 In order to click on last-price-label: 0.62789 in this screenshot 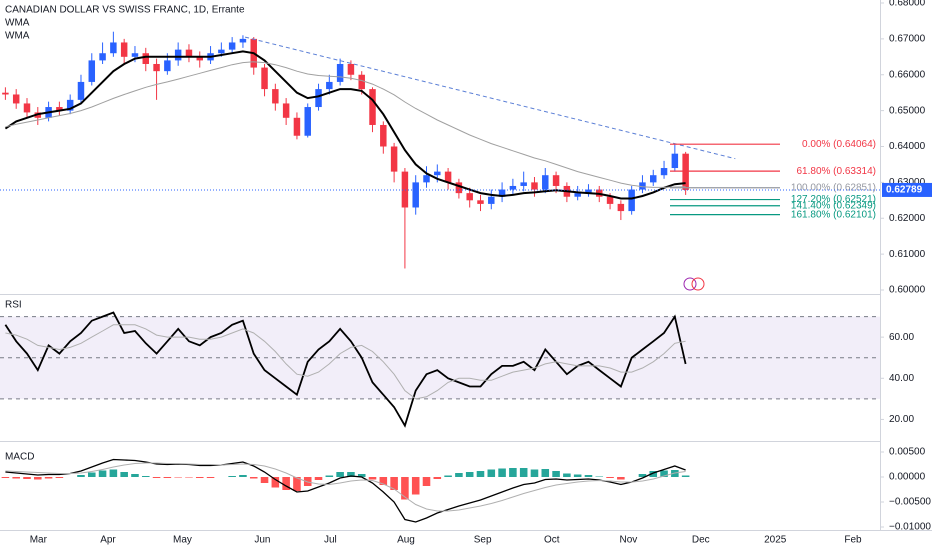, I will do `click(904, 190)`.